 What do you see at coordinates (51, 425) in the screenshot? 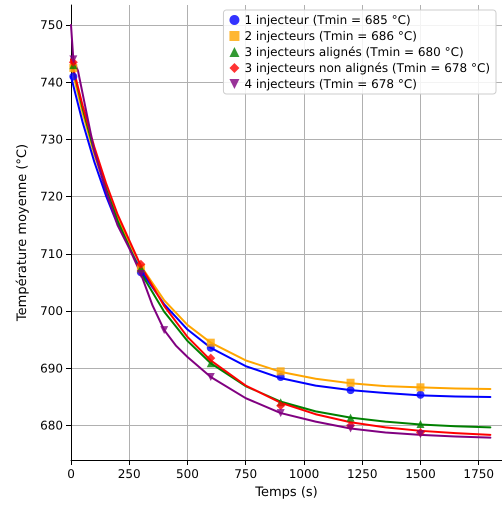
I see `y-tick-label: 680` at bounding box center [51, 425].